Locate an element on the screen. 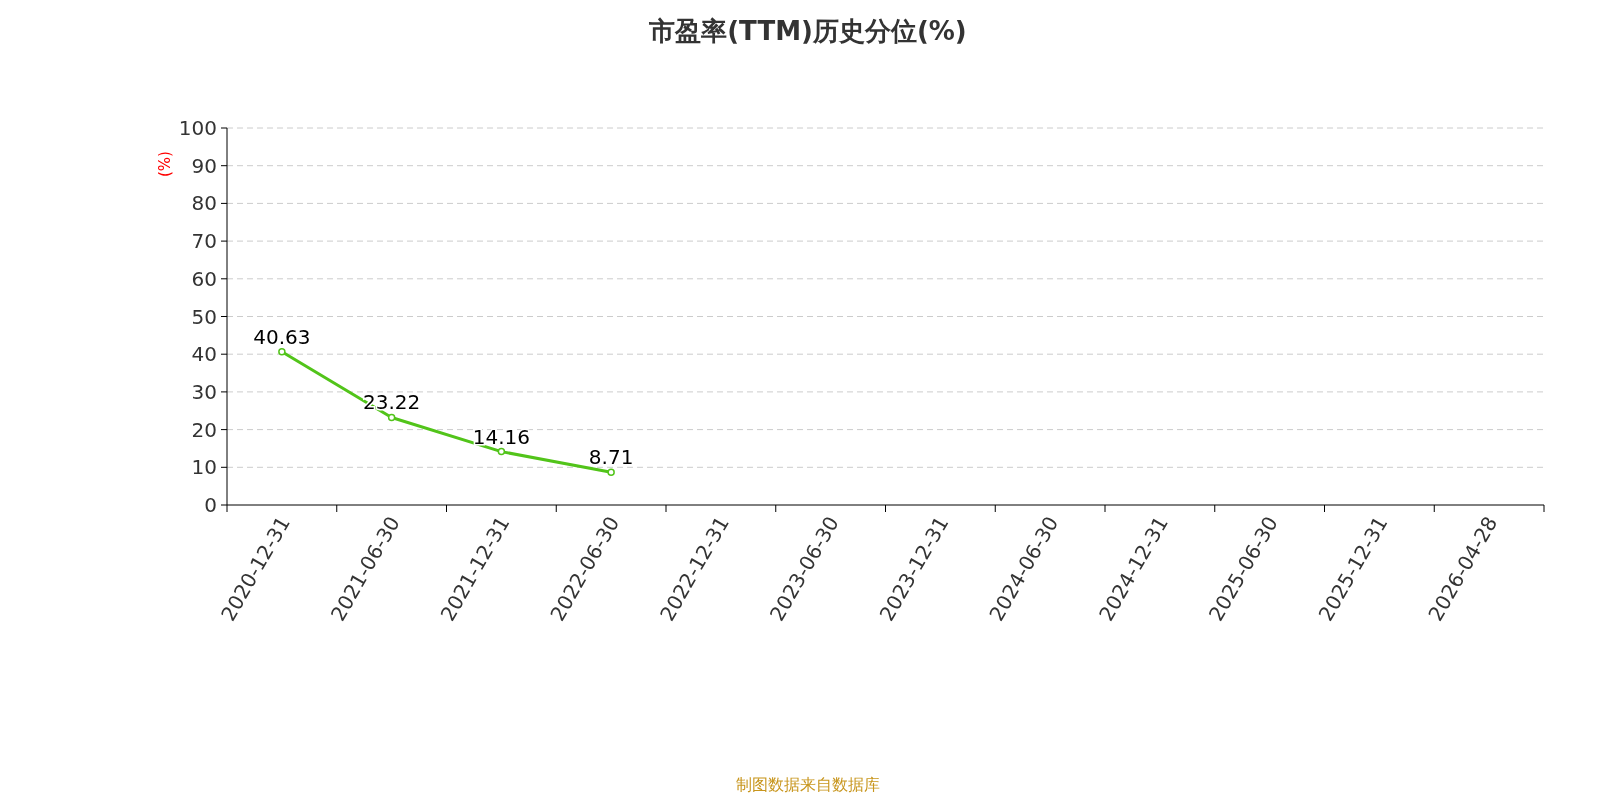 Image resolution: width=1600 pixels, height=800 pixels. y-tick-label: 80 is located at coordinates (204, 203).